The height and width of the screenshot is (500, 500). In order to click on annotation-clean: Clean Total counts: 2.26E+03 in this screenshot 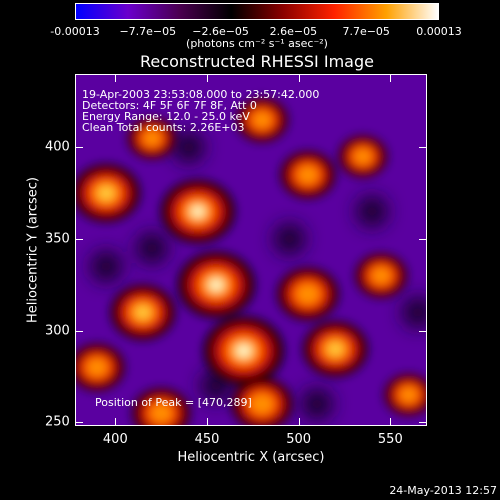, I will do `click(163, 127)`.